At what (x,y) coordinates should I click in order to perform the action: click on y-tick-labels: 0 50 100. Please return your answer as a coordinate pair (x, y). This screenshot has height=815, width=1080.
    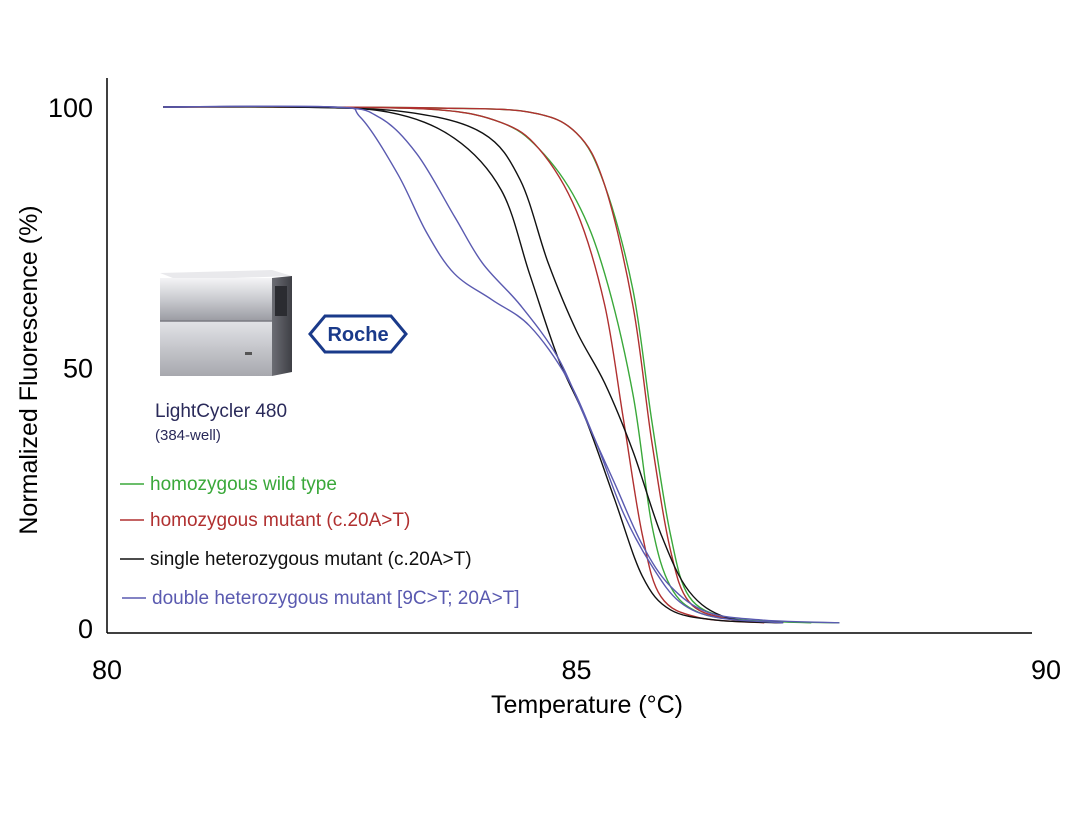
    Looking at the image, I should click on (70, 368).